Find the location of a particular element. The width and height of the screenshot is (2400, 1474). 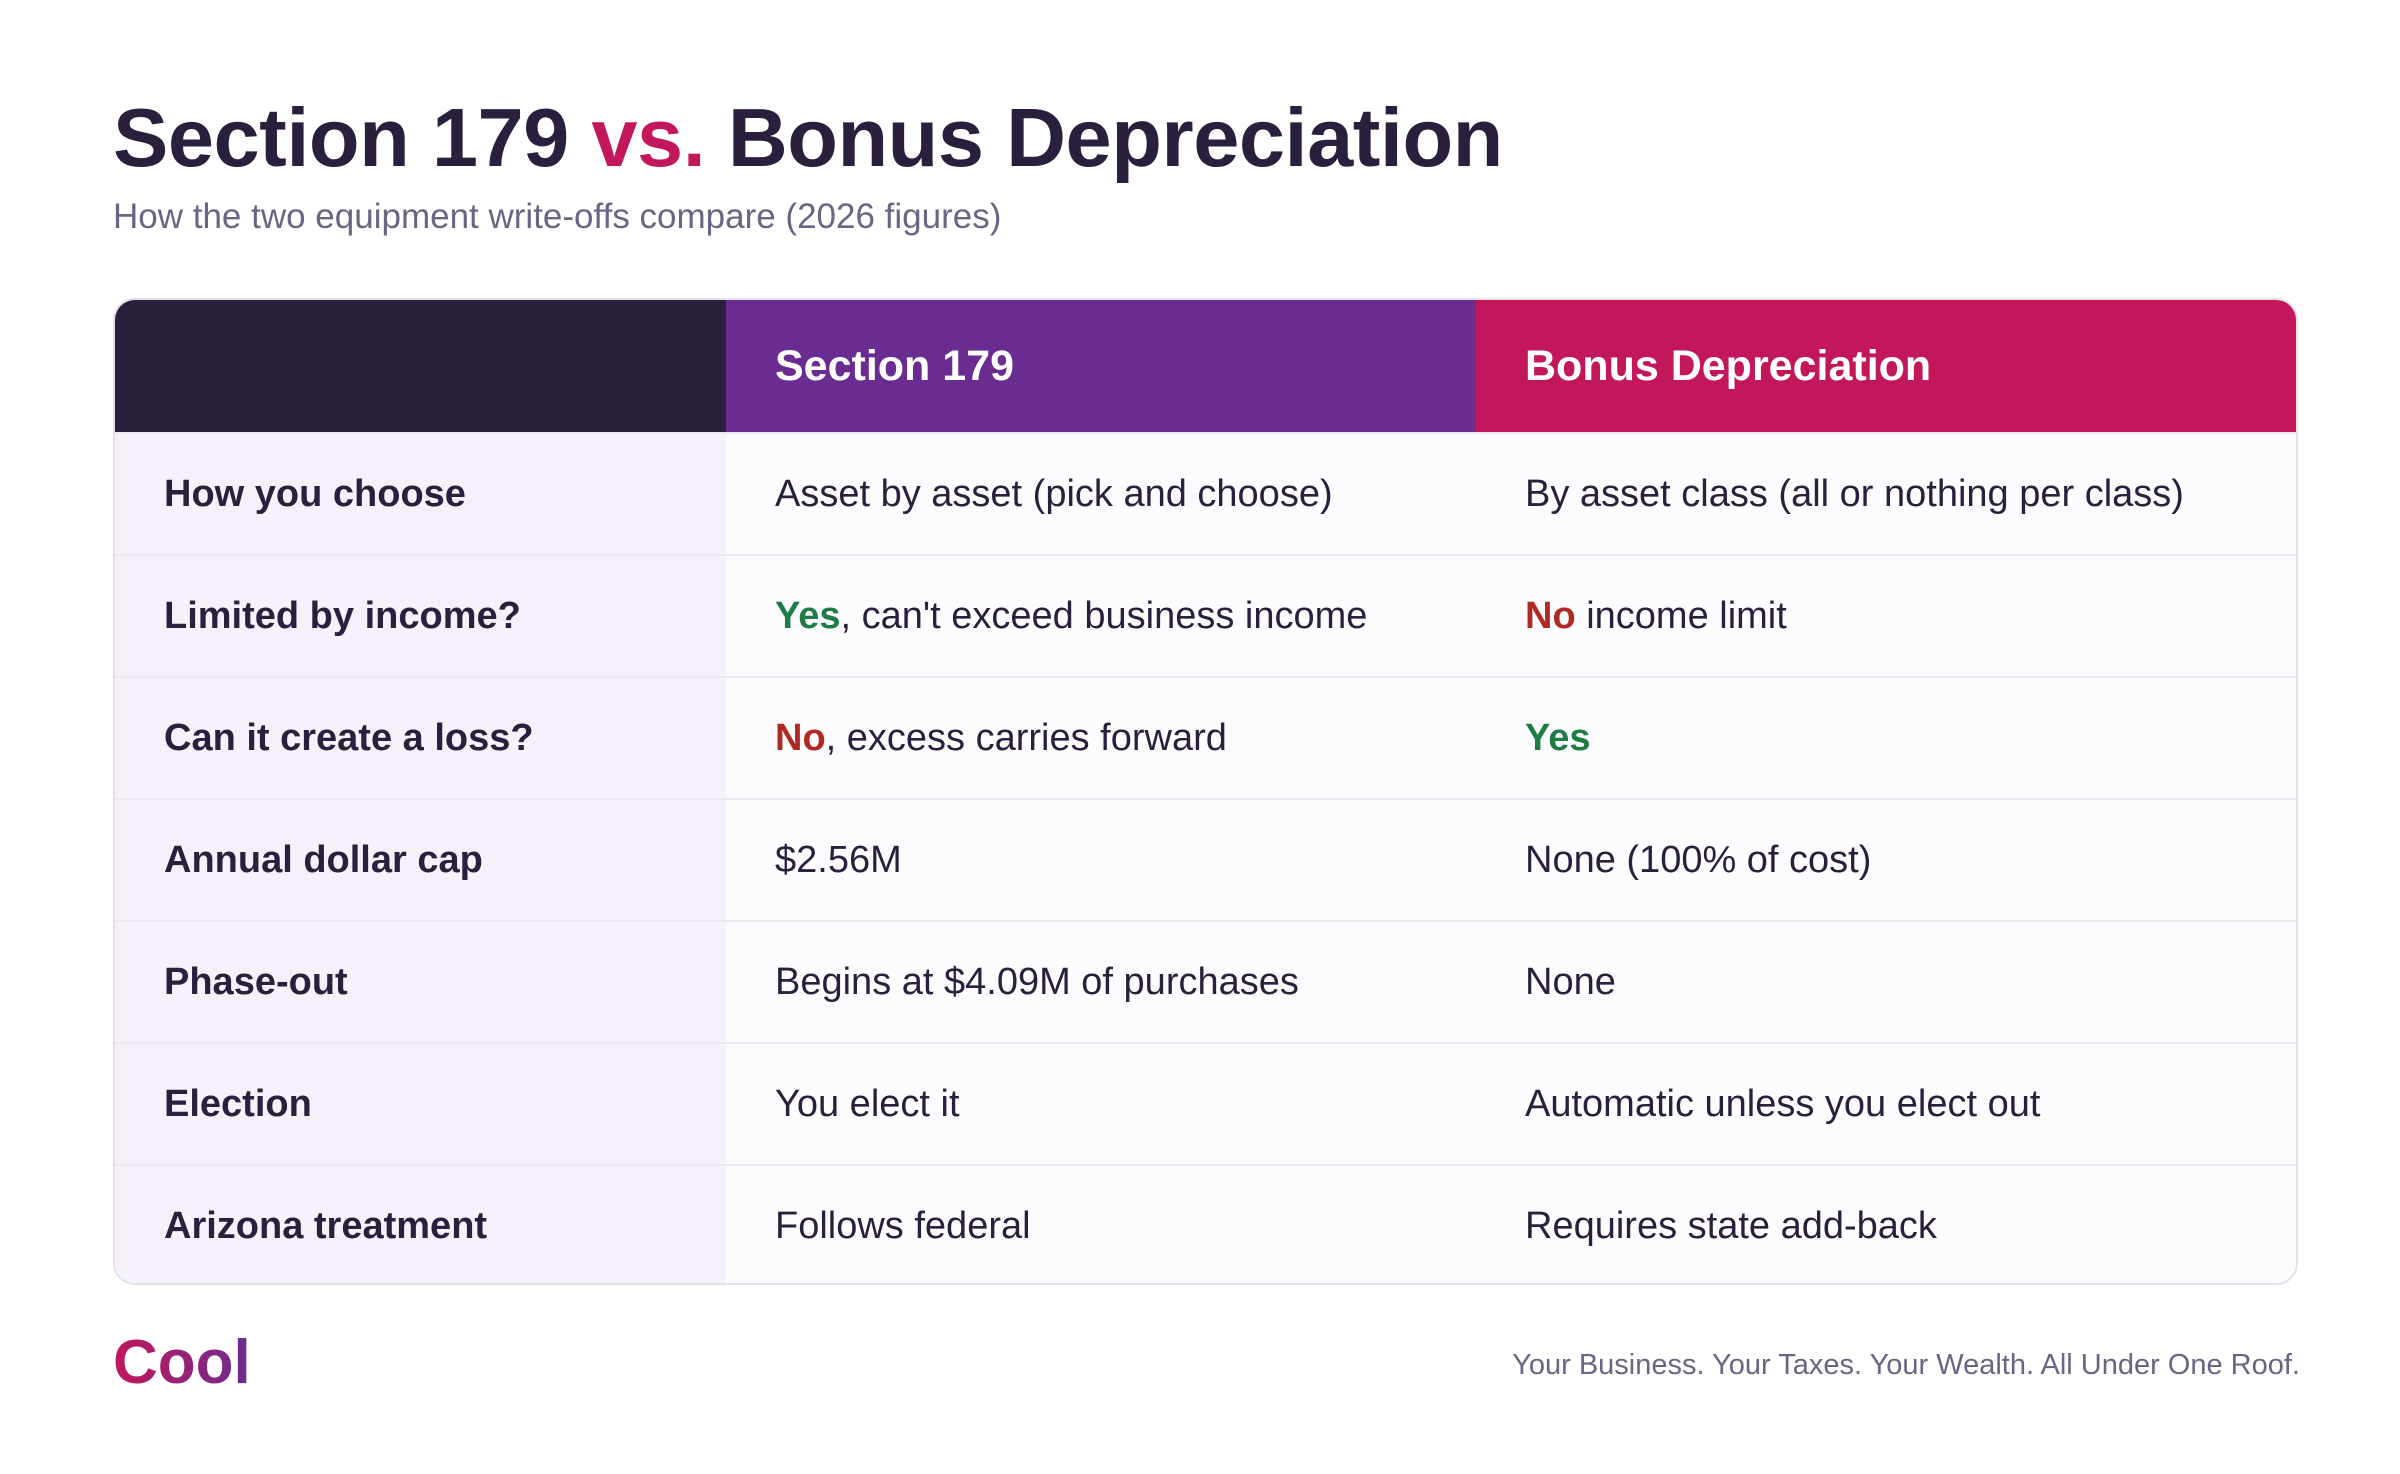

cell-text: None is located at coordinates (1570, 981).